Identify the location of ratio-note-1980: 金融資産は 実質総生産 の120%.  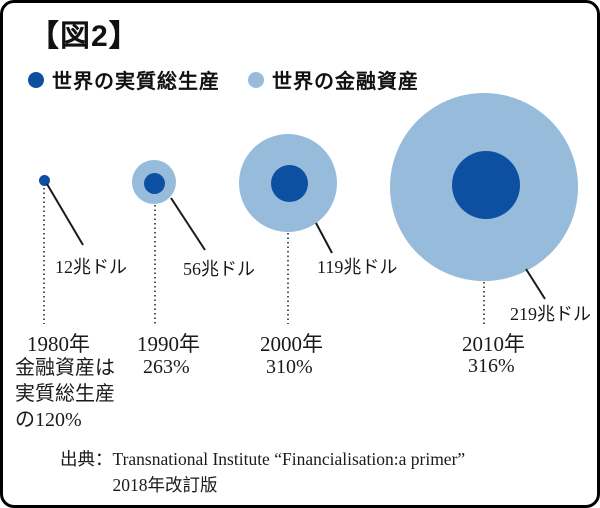
(65, 394).